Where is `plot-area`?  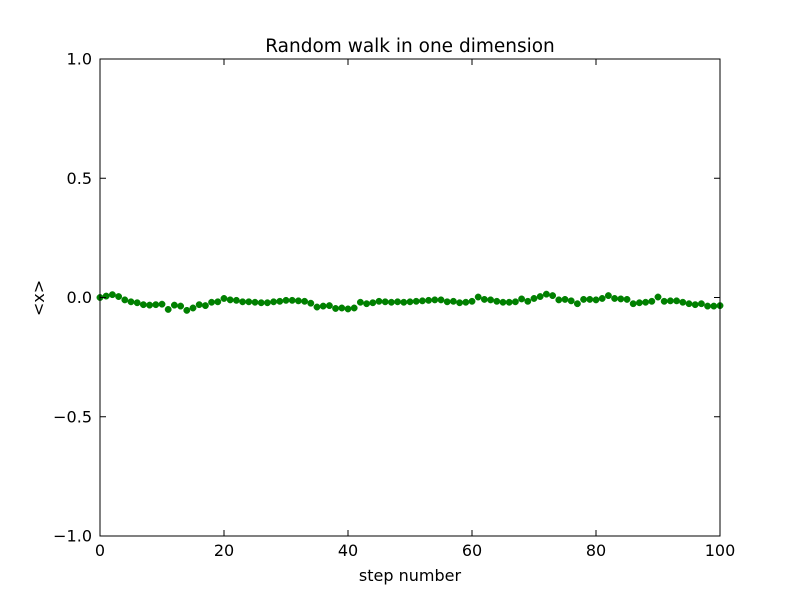
plot-area is located at coordinates (410, 302).